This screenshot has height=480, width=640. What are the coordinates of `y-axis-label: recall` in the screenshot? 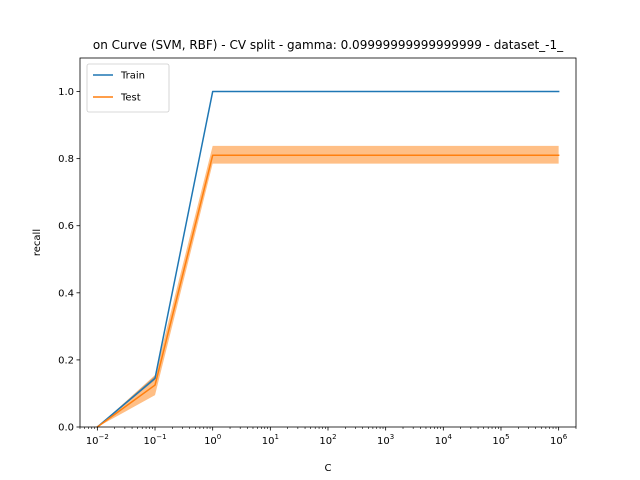 It's located at (37, 242).